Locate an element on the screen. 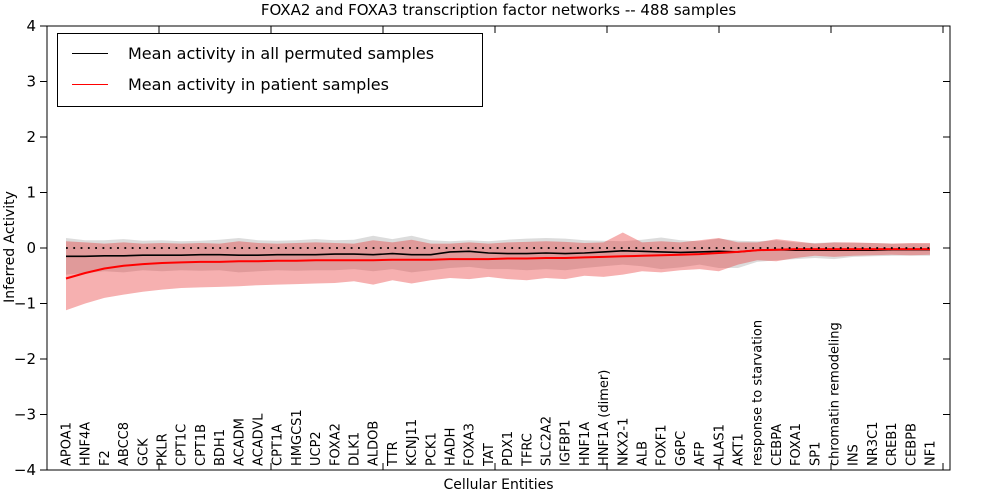 Image resolution: width=1000 pixels, height=500 pixels. x-category-label: PDX1 is located at coordinates (508, 448).